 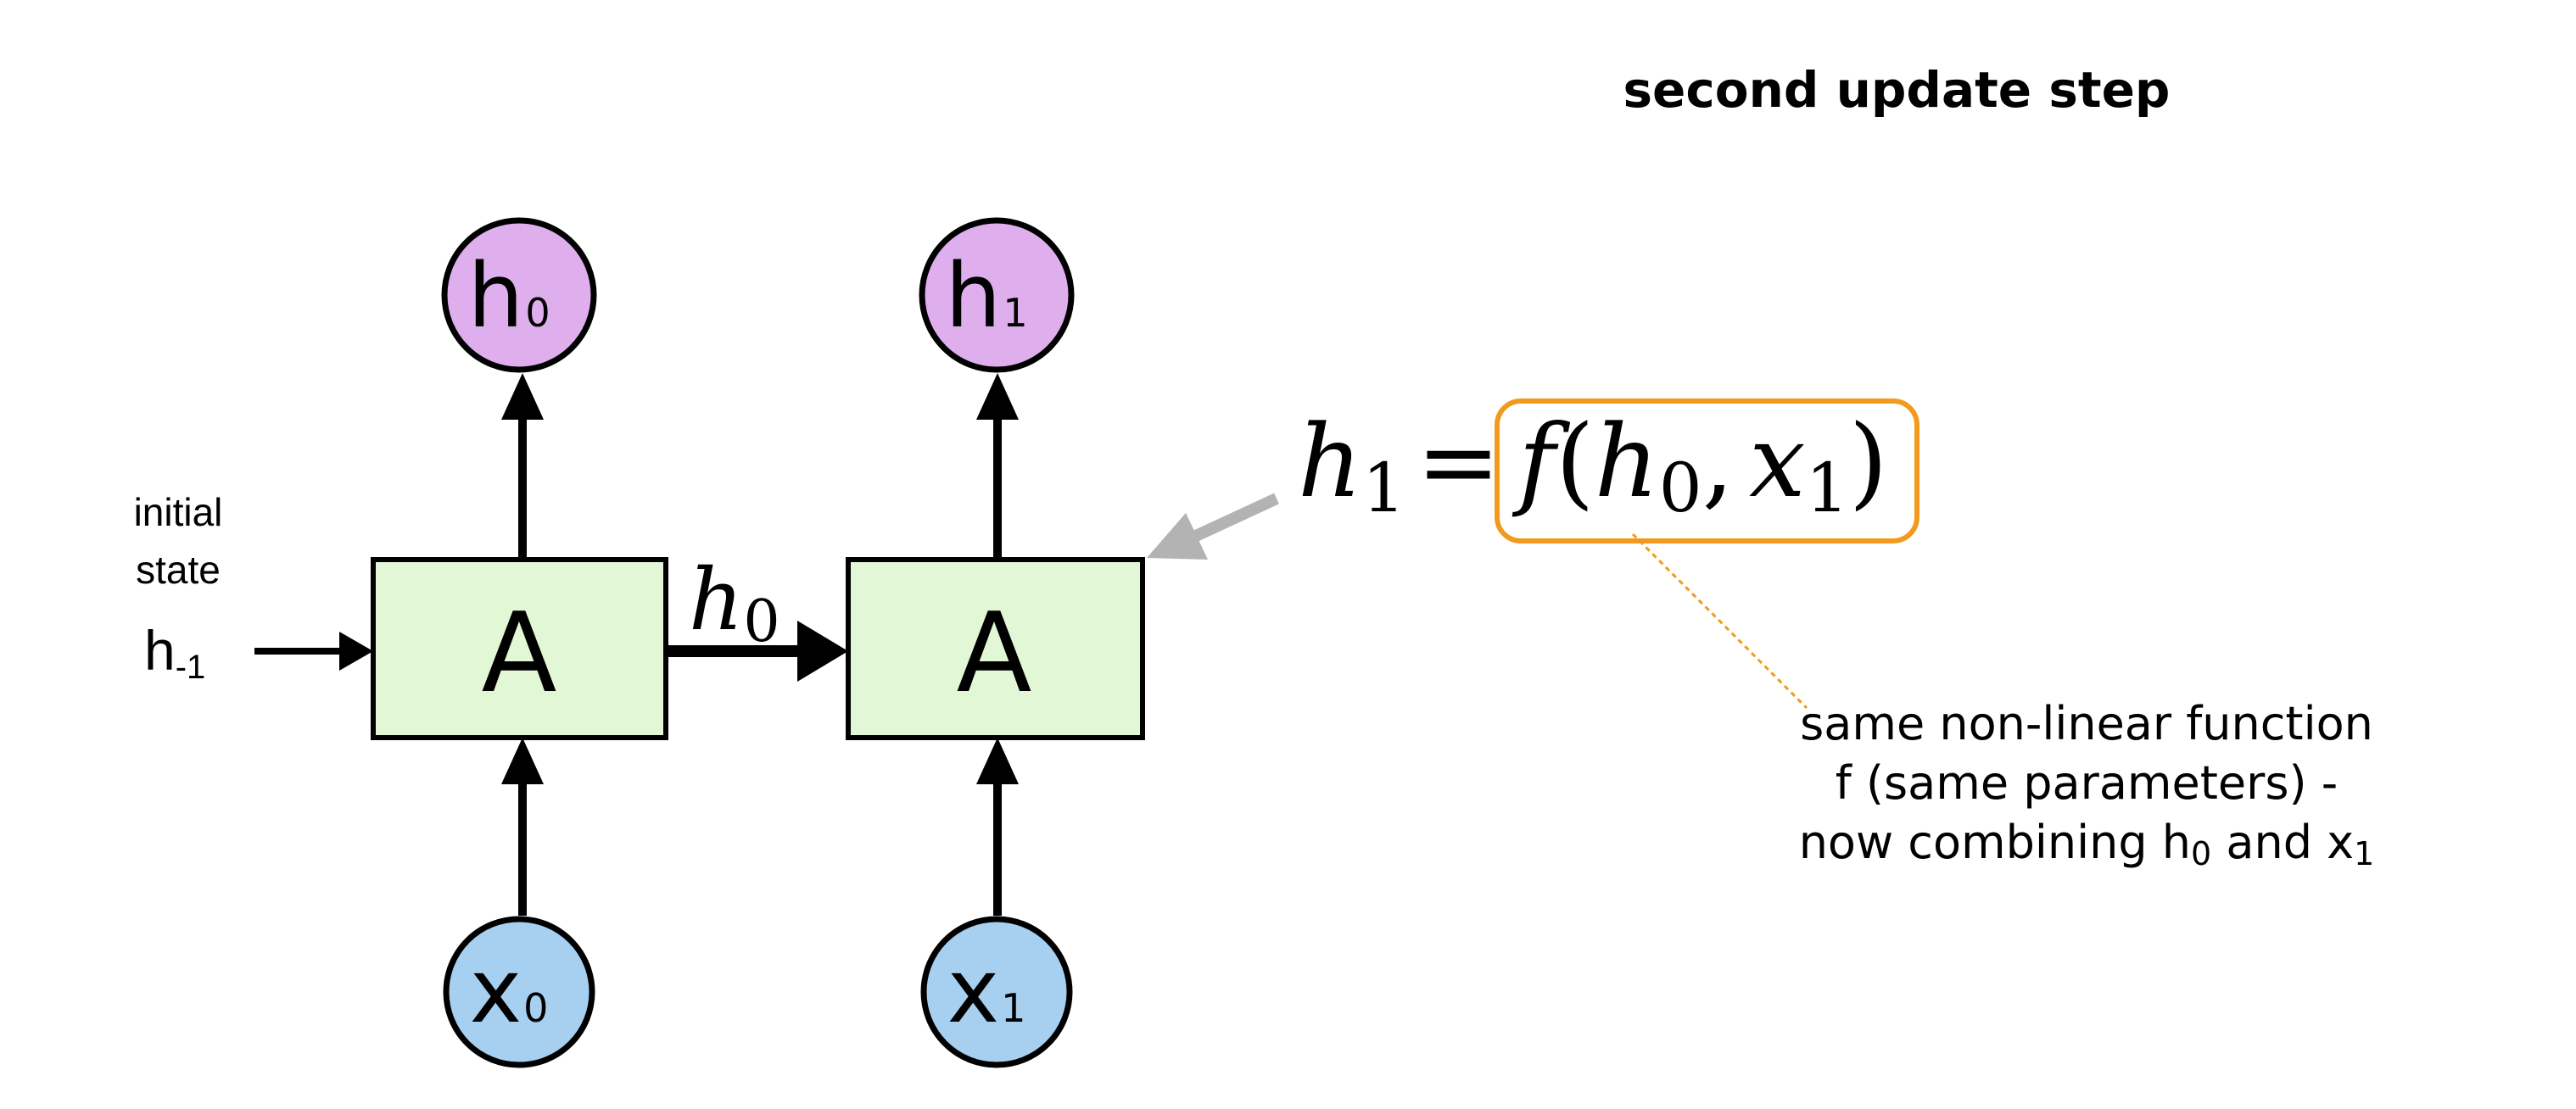 I want to click on hidden-state-sub: 0, so click(x=761, y=621).